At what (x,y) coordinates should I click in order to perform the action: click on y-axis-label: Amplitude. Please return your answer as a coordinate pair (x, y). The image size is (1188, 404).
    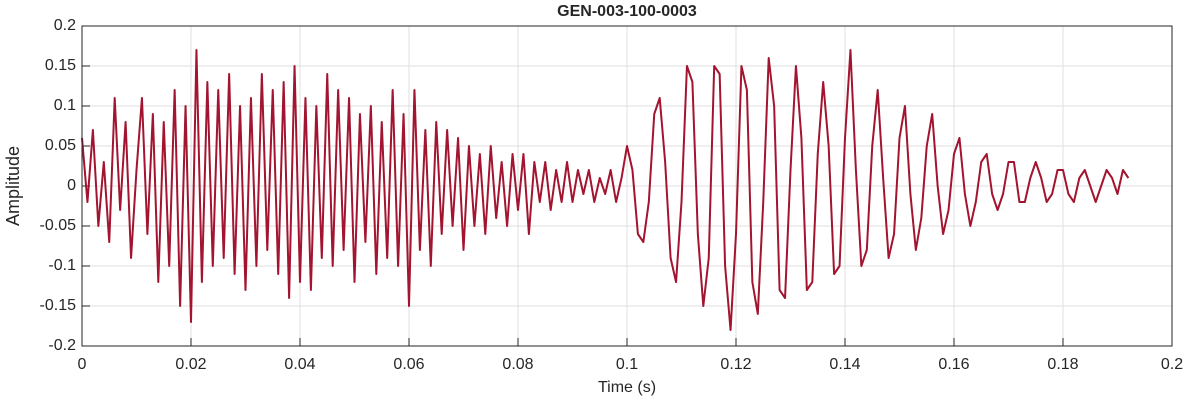
    Looking at the image, I should click on (13, 186).